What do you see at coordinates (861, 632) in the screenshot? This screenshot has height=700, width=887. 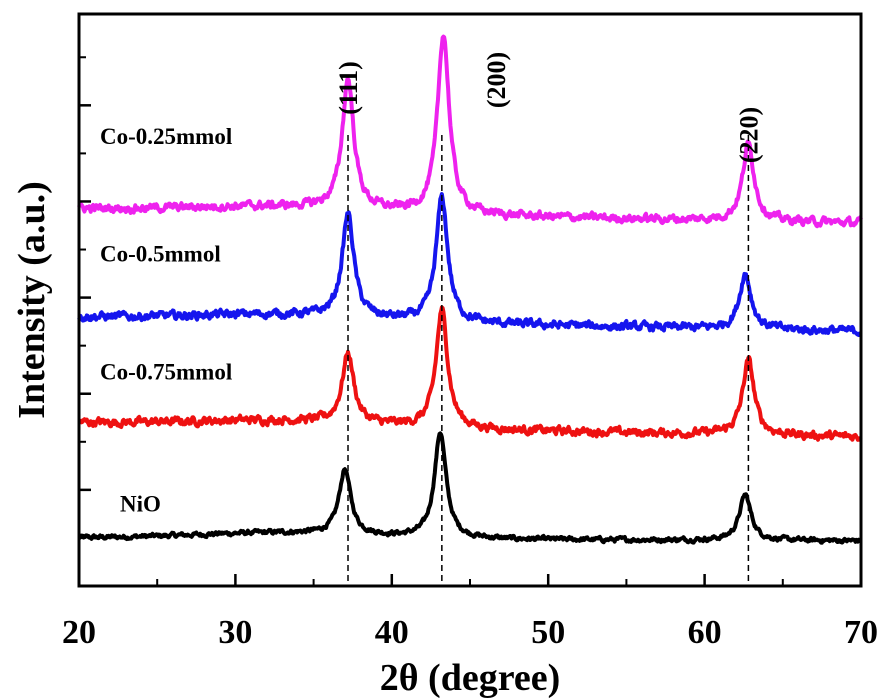 I see `x-tick-label: 70` at bounding box center [861, 632].